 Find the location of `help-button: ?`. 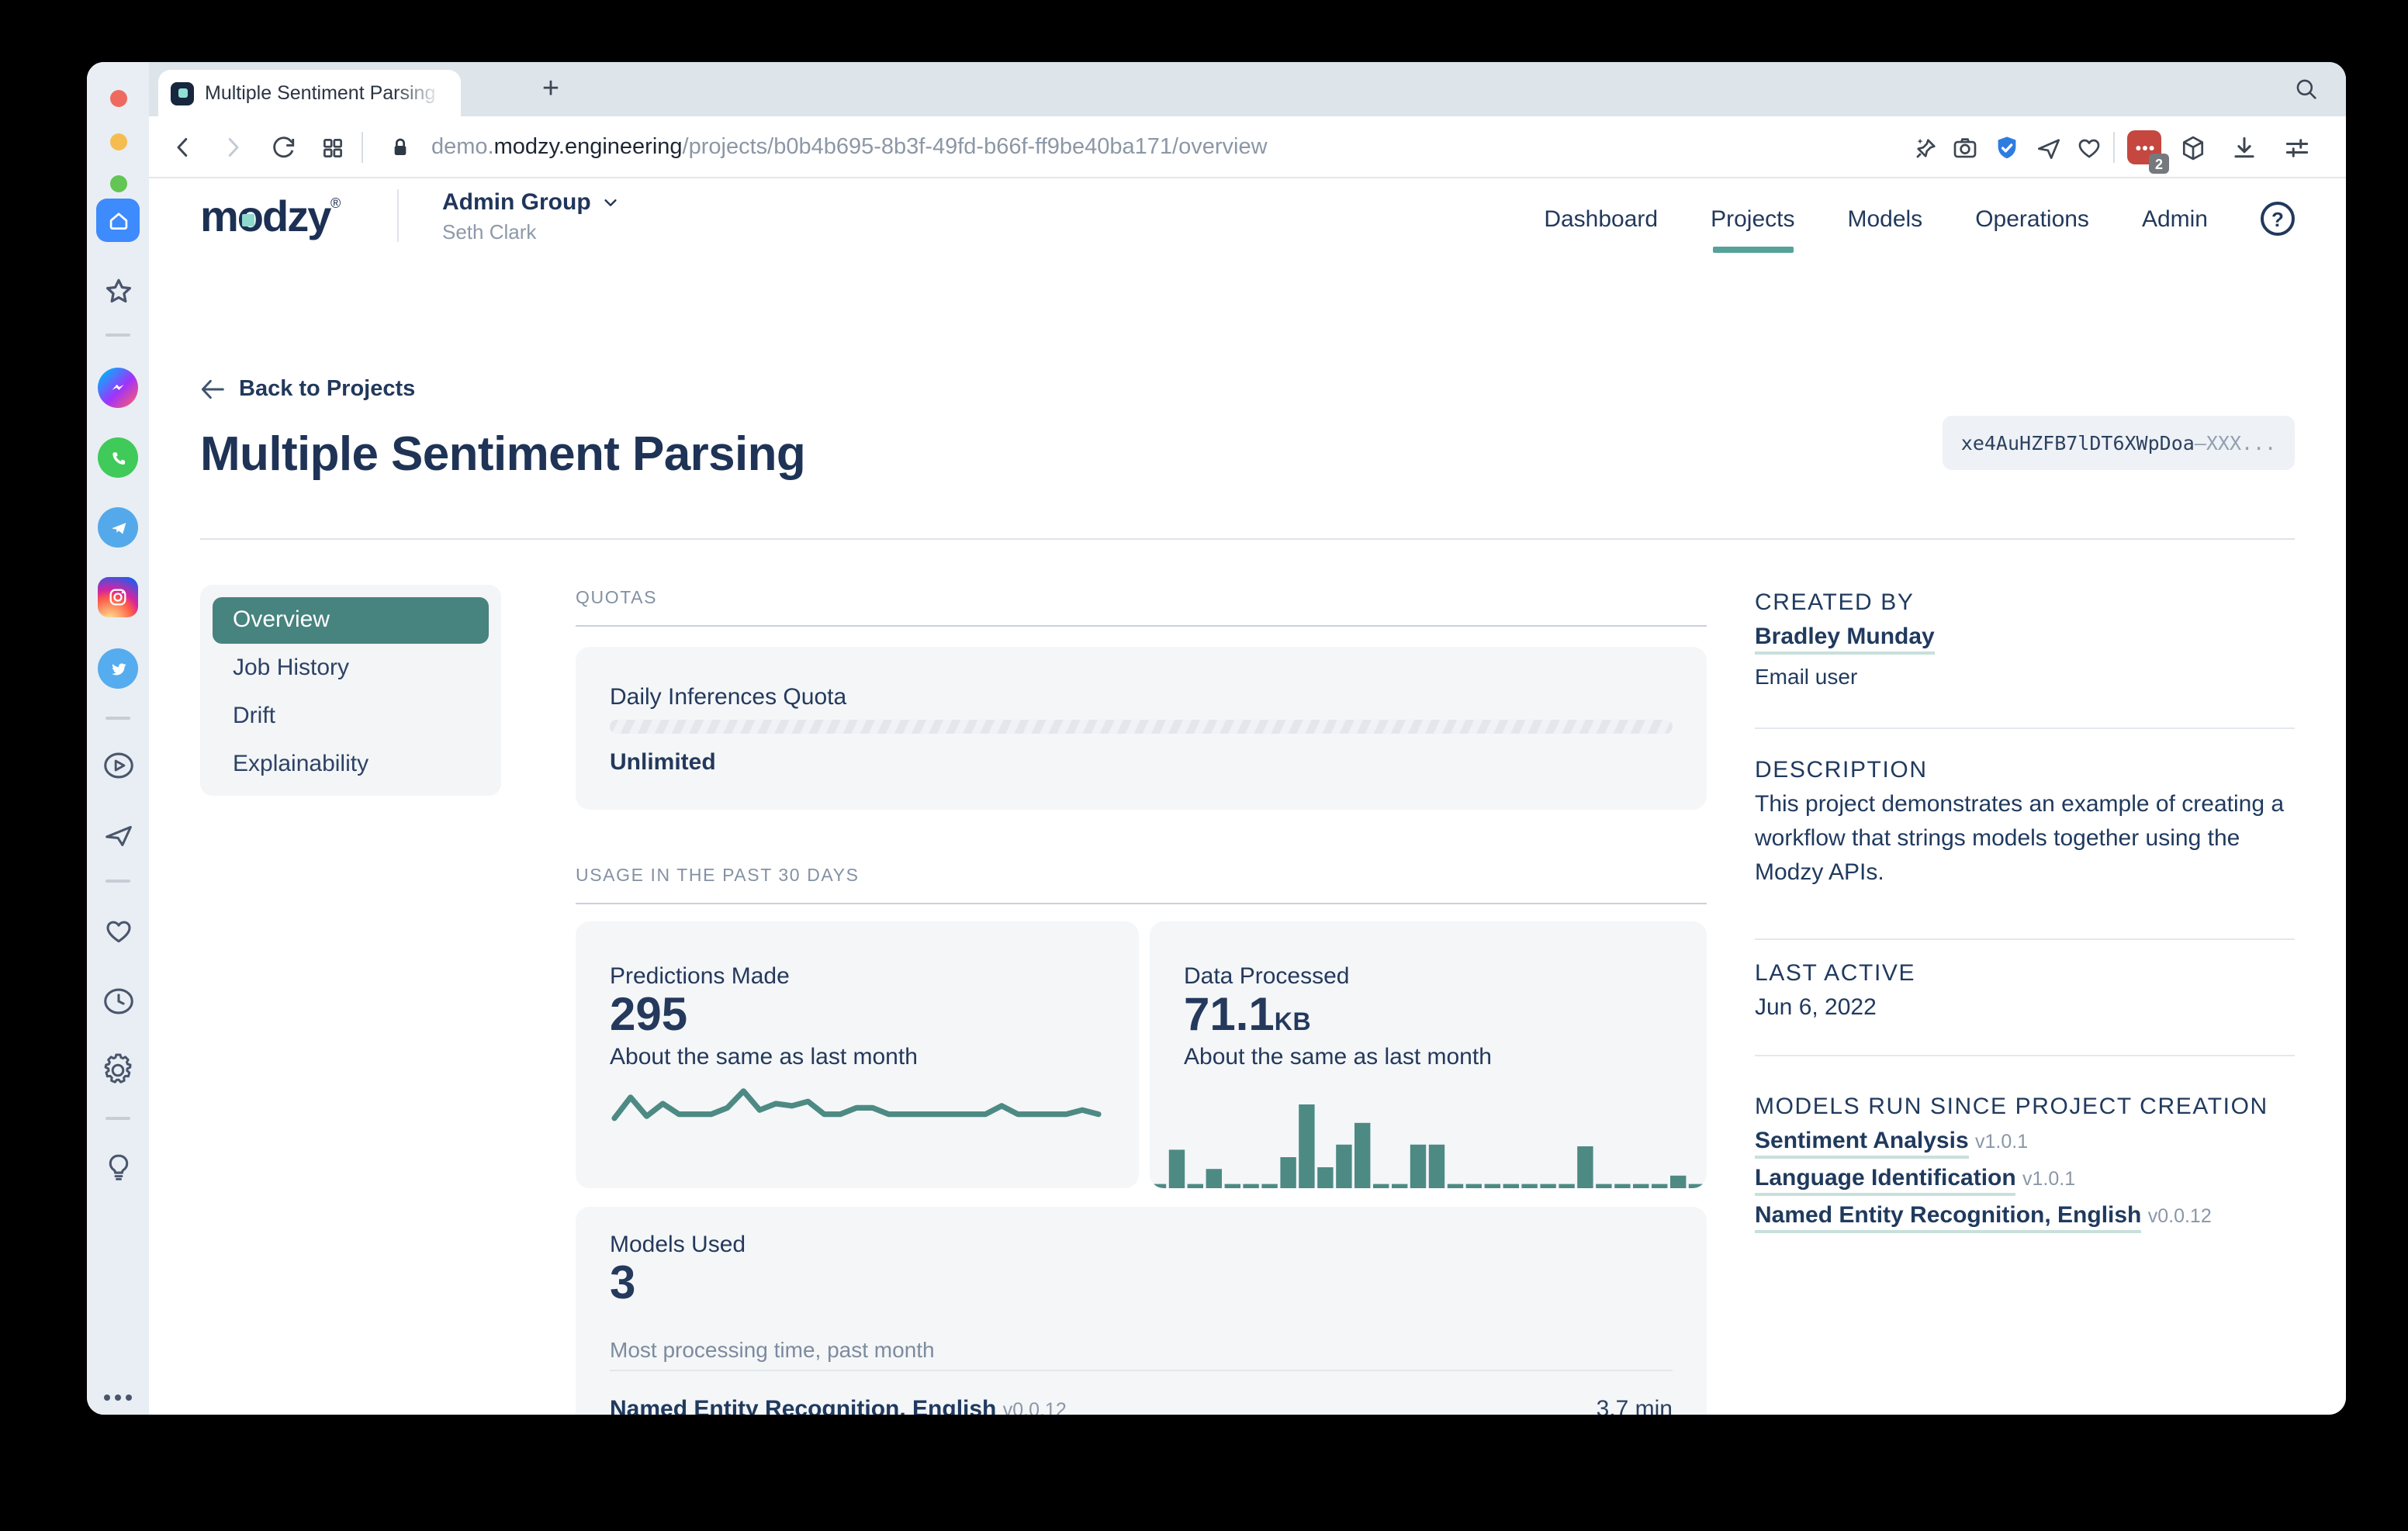

help-button: ? is located at coordinates (2278, 219).